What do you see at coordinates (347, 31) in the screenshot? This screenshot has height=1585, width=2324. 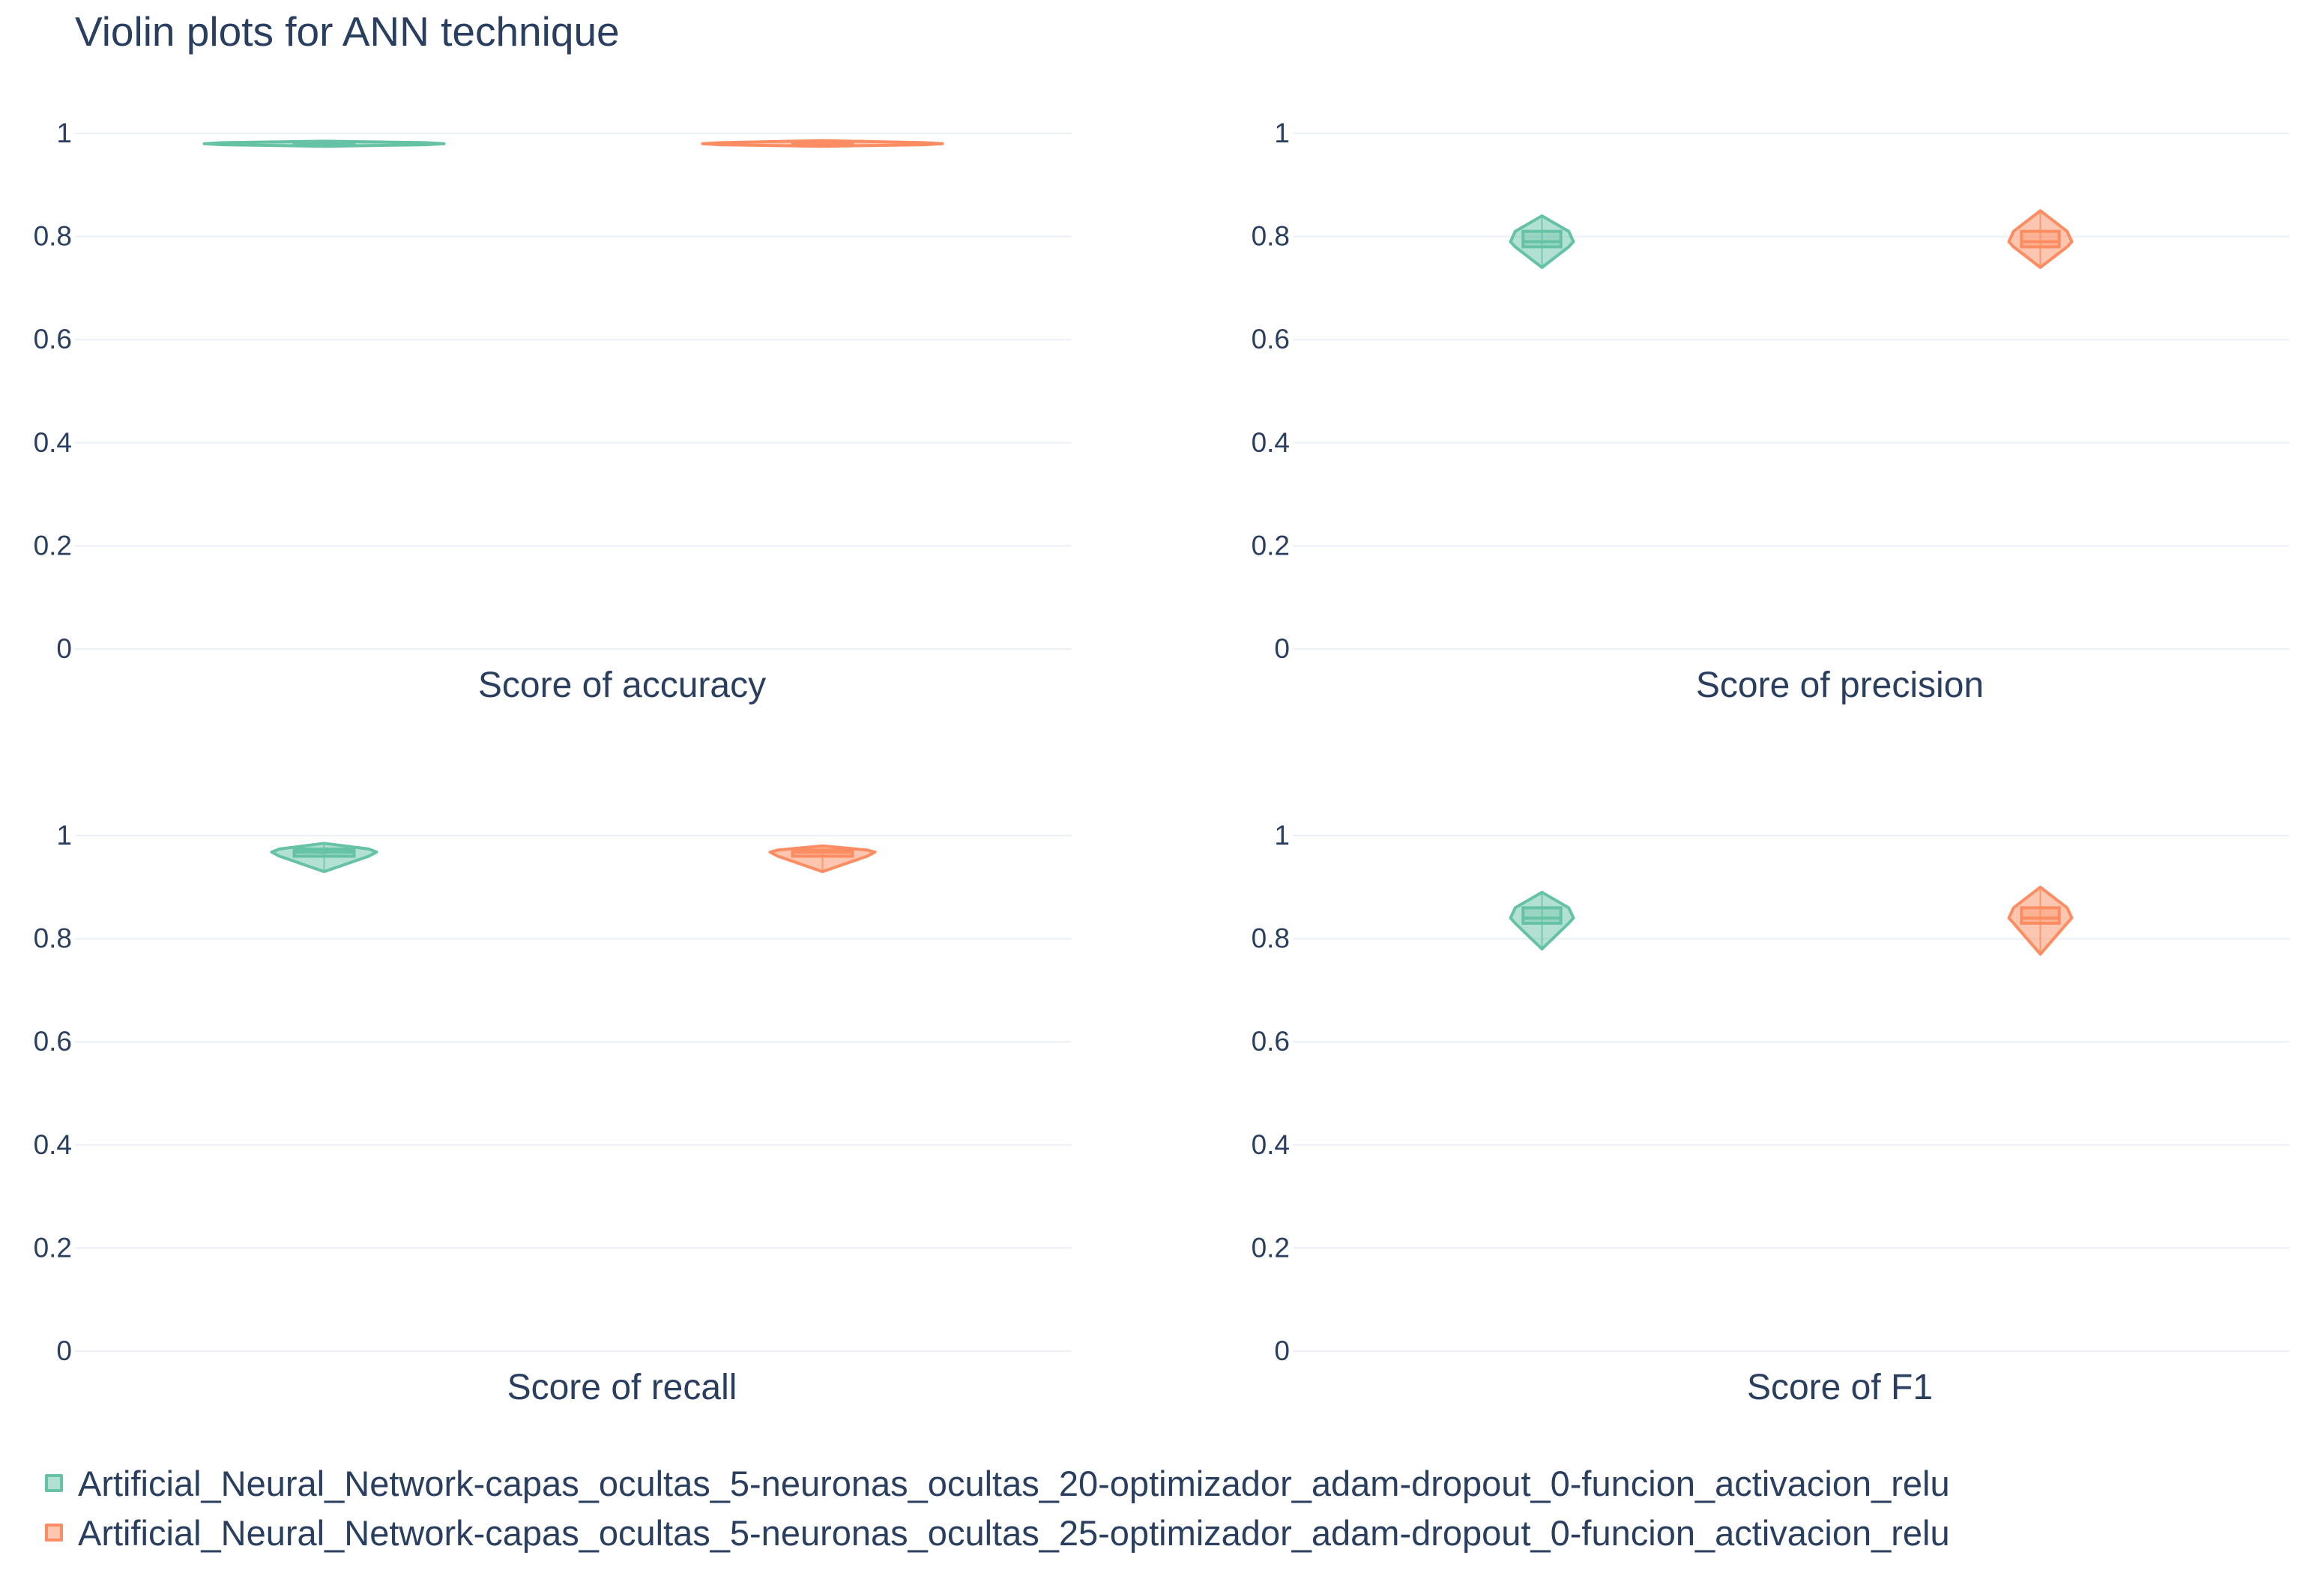 I see `chart-title: Violin plots for ANN technique` at bounding box center [347, 31].